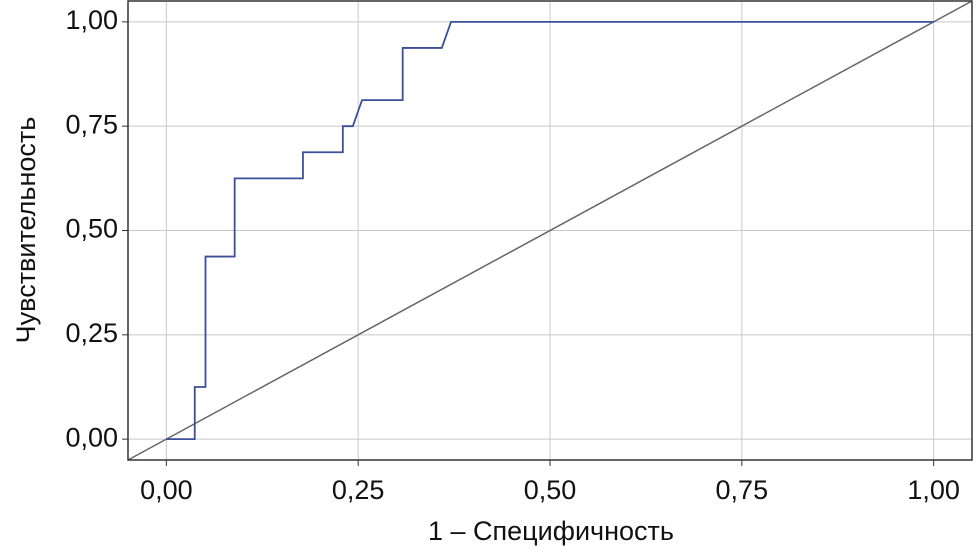 This screenshot has width=980, height=554. I want to click on x-tick-label: 1,00, so click(933, 490).